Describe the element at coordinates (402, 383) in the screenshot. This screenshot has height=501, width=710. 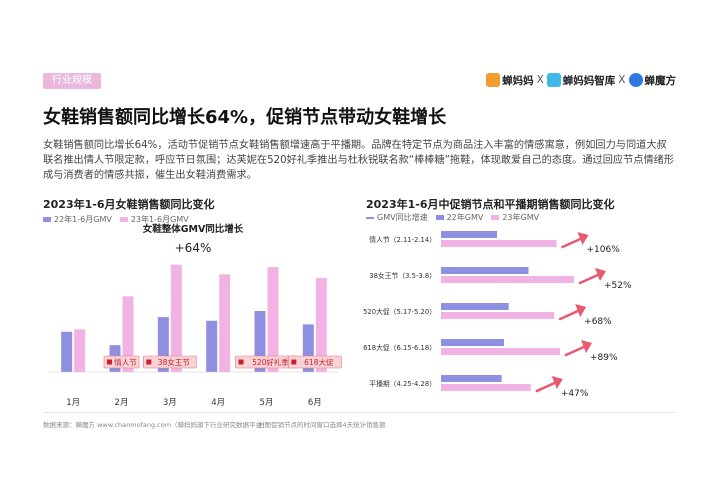
I see `y-category-label: 平播期（4.25-4.28）` at that location.